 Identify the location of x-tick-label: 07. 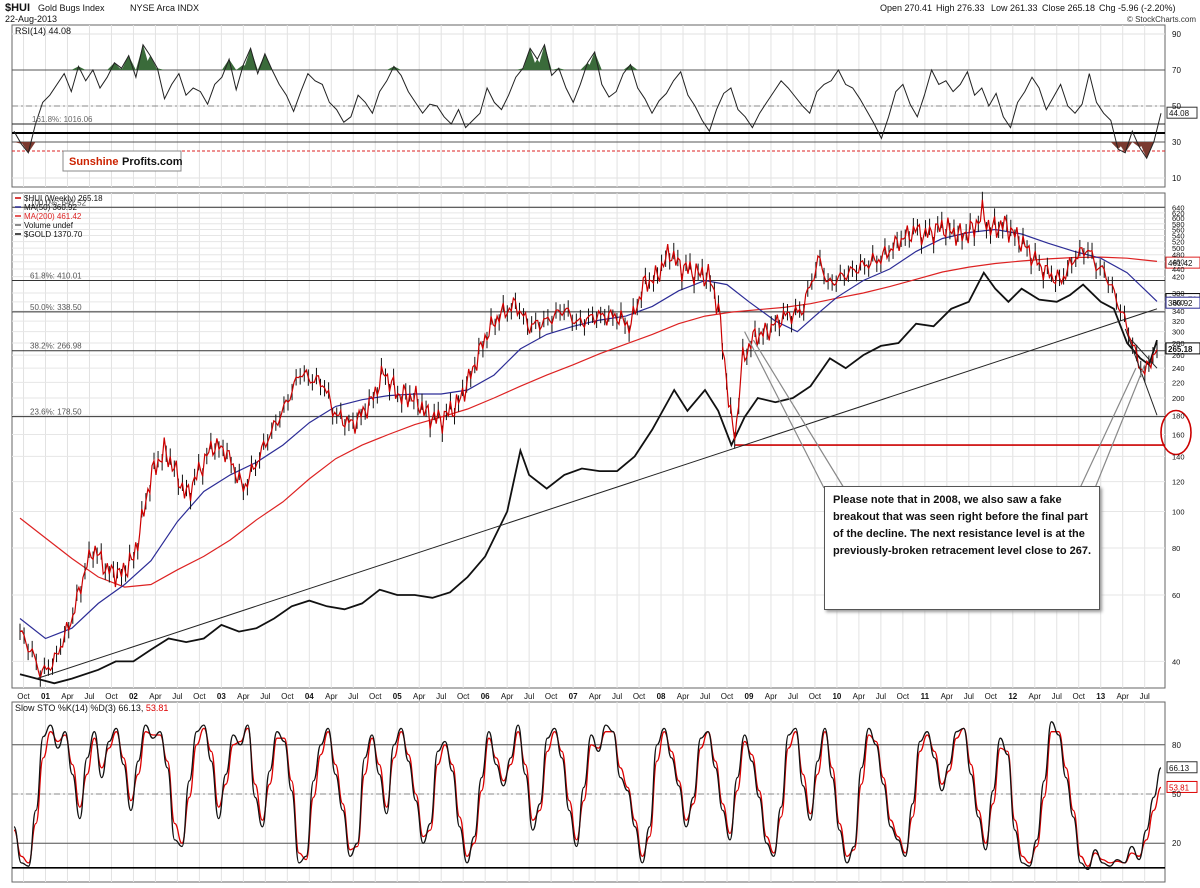
(573, 696).